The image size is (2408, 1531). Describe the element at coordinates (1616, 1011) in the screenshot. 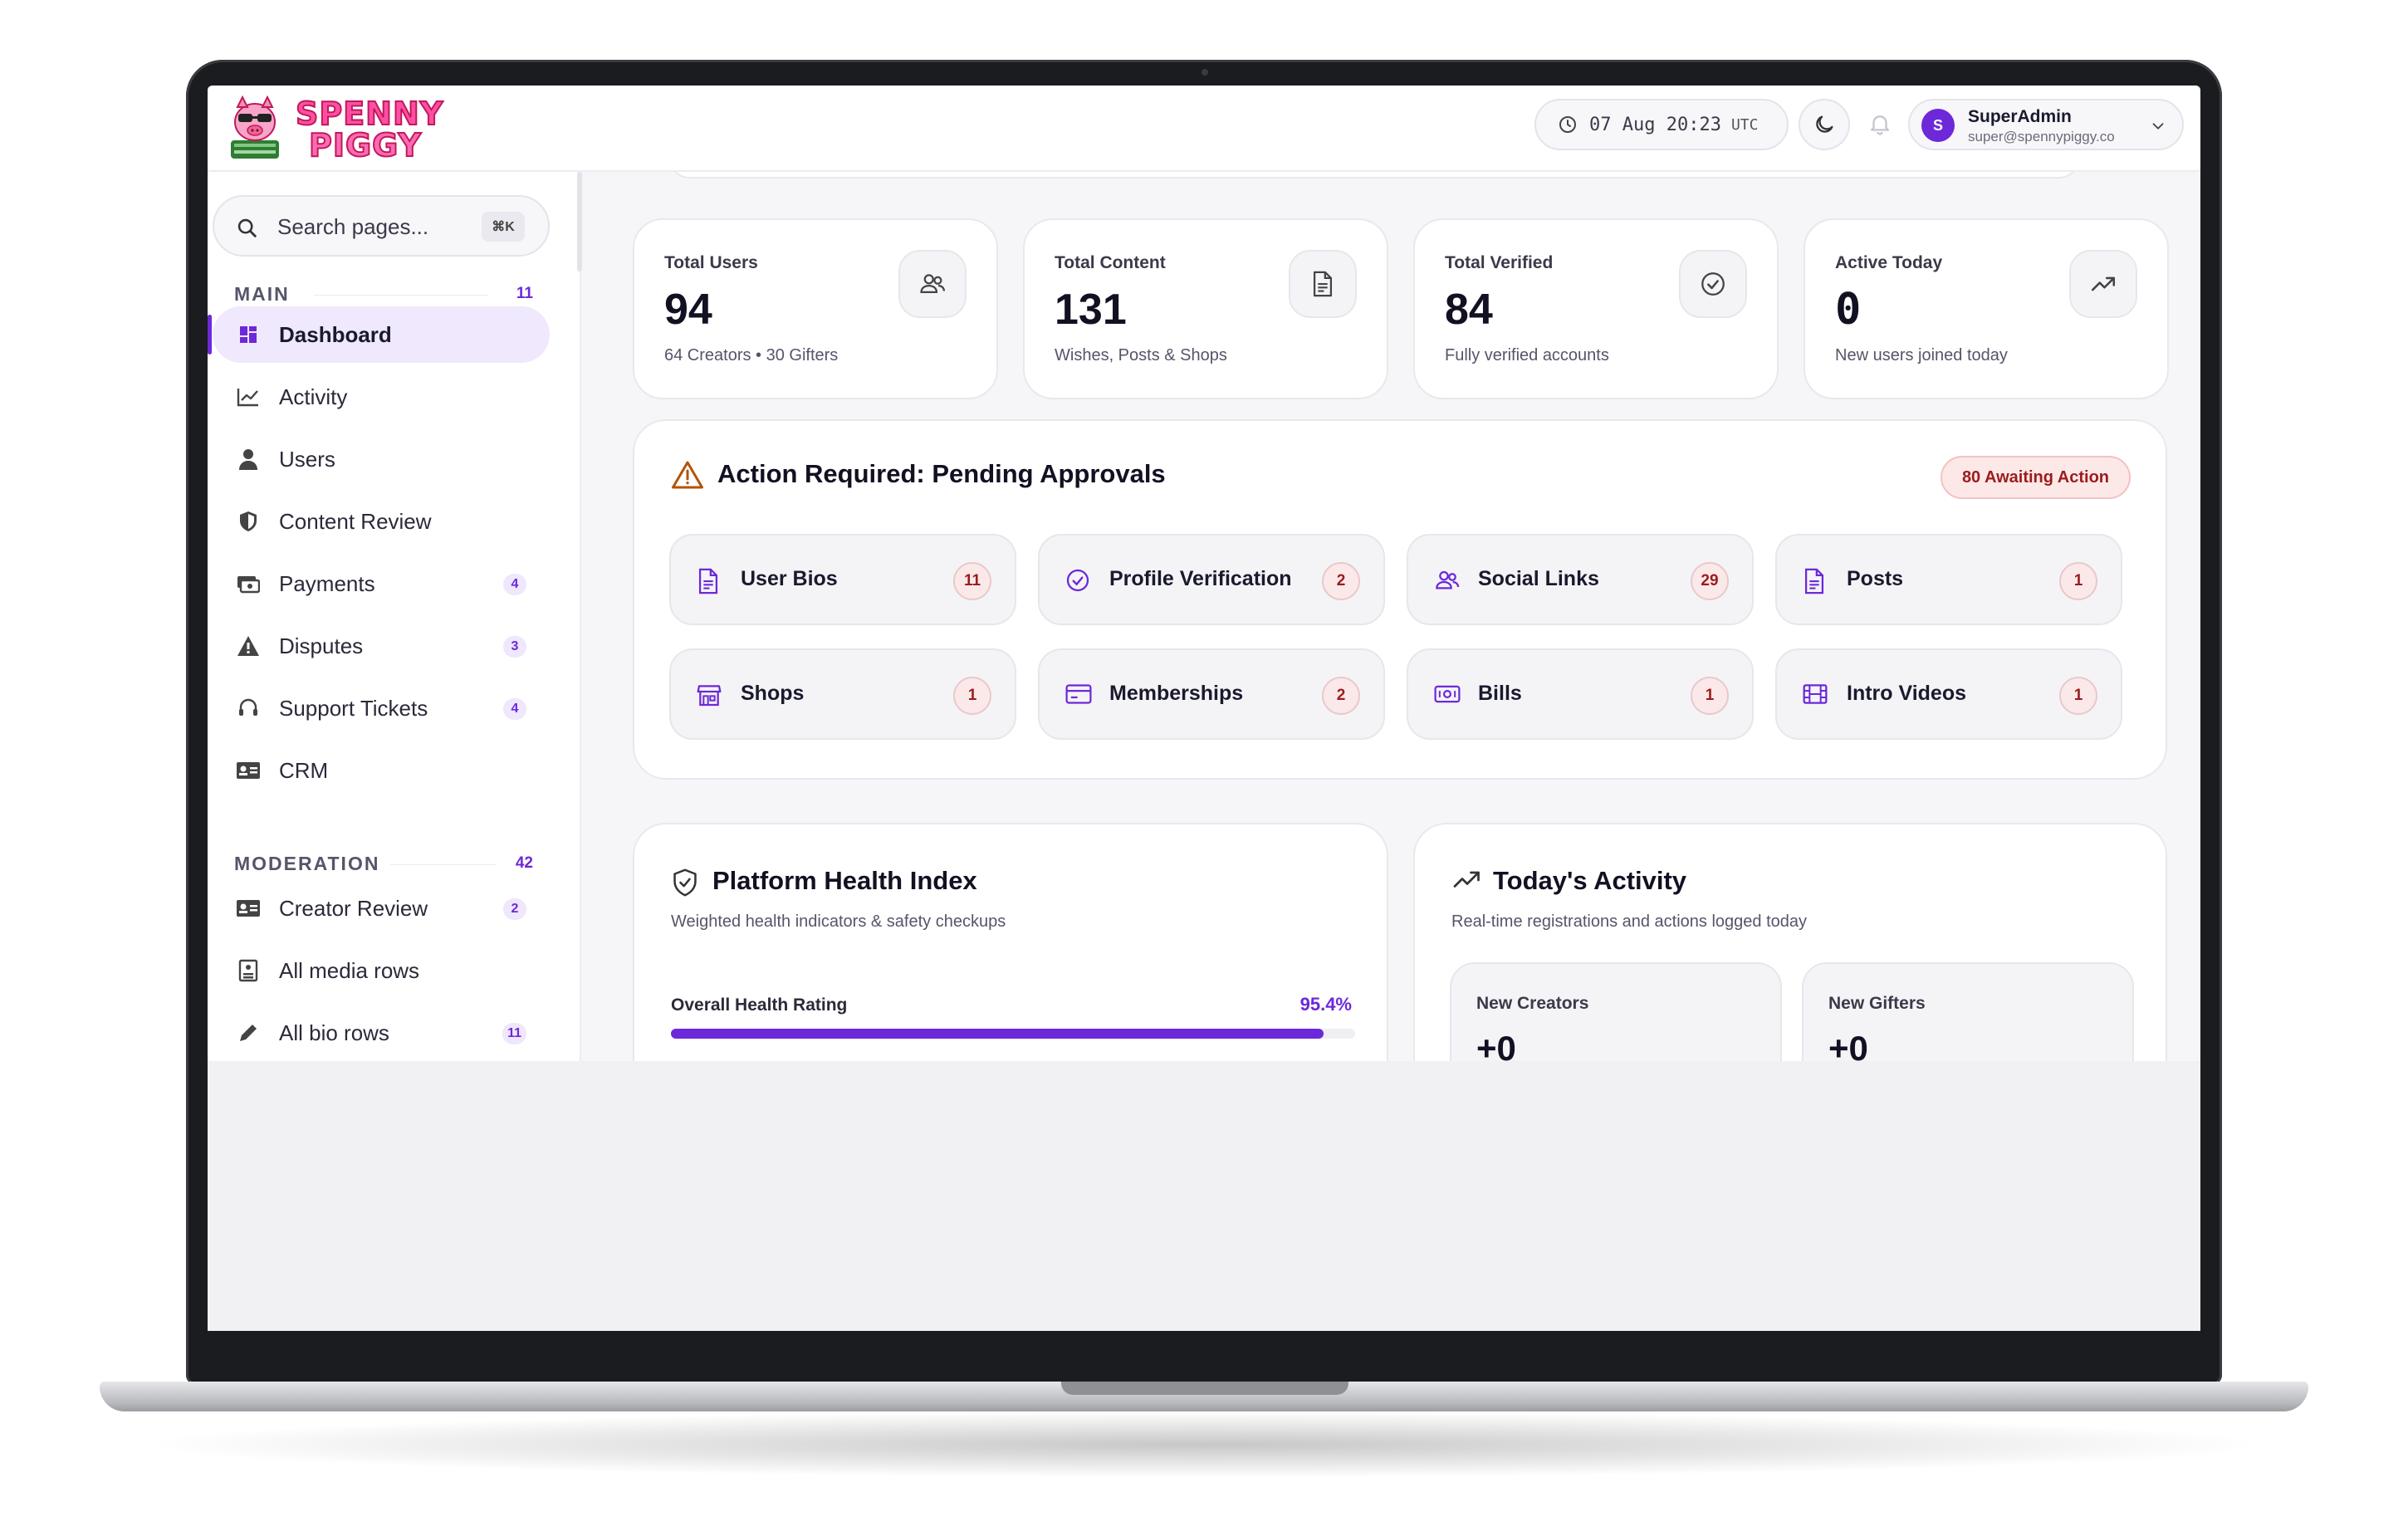

I see `activity-card-new-creators: New Creators +0` at that location.